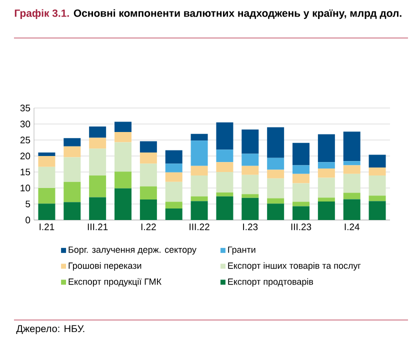 This screenshot has width=417, height=347. Describe the element at coordinates (132, 250) in the screenshot. I see `legend-label: Борг. залучення держ. сектору` at that location.